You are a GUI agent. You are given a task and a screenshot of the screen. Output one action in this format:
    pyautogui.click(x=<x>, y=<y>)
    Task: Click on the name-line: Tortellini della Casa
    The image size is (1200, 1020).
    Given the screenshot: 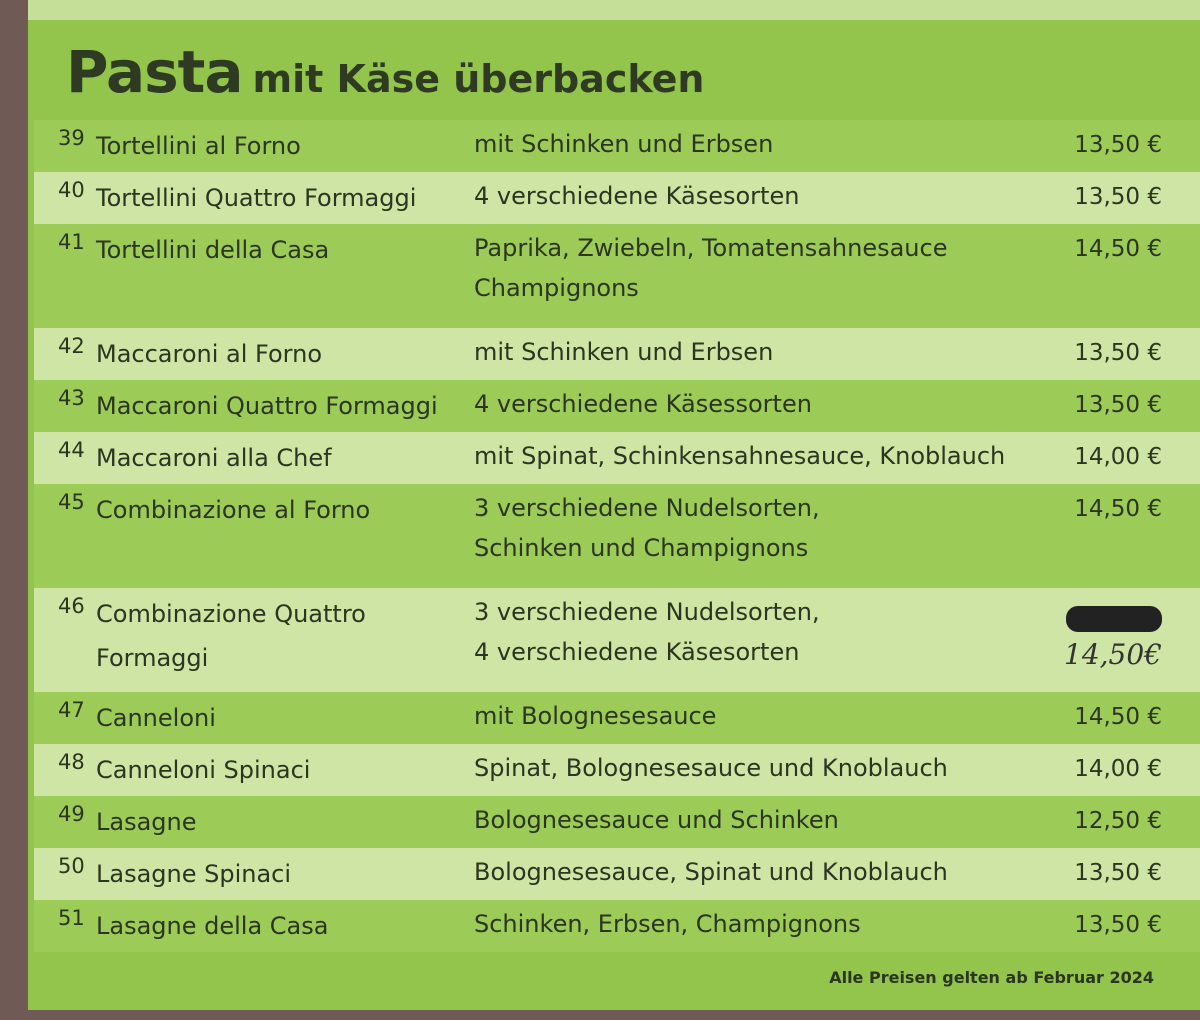 What is the action you would take?
    pyautogui.click(x=213, y=250)
    